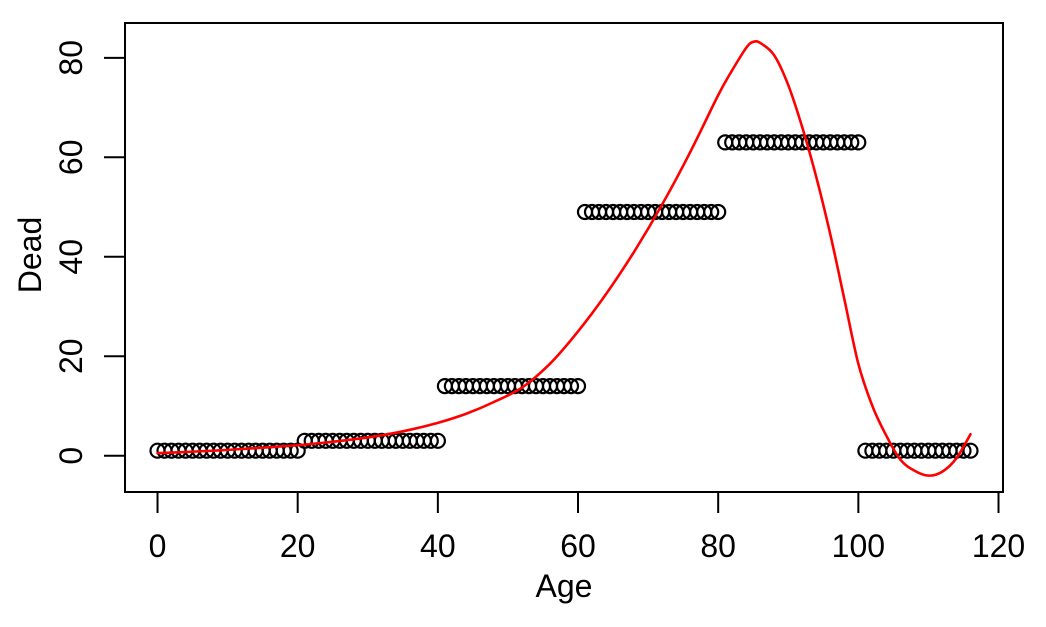 The height and width of the screenshot is (627, 1046). What do you see at coordinates (158, 546) in the screenshot?
I see `x-tick-label: 0` at bounding box center [158, 546].